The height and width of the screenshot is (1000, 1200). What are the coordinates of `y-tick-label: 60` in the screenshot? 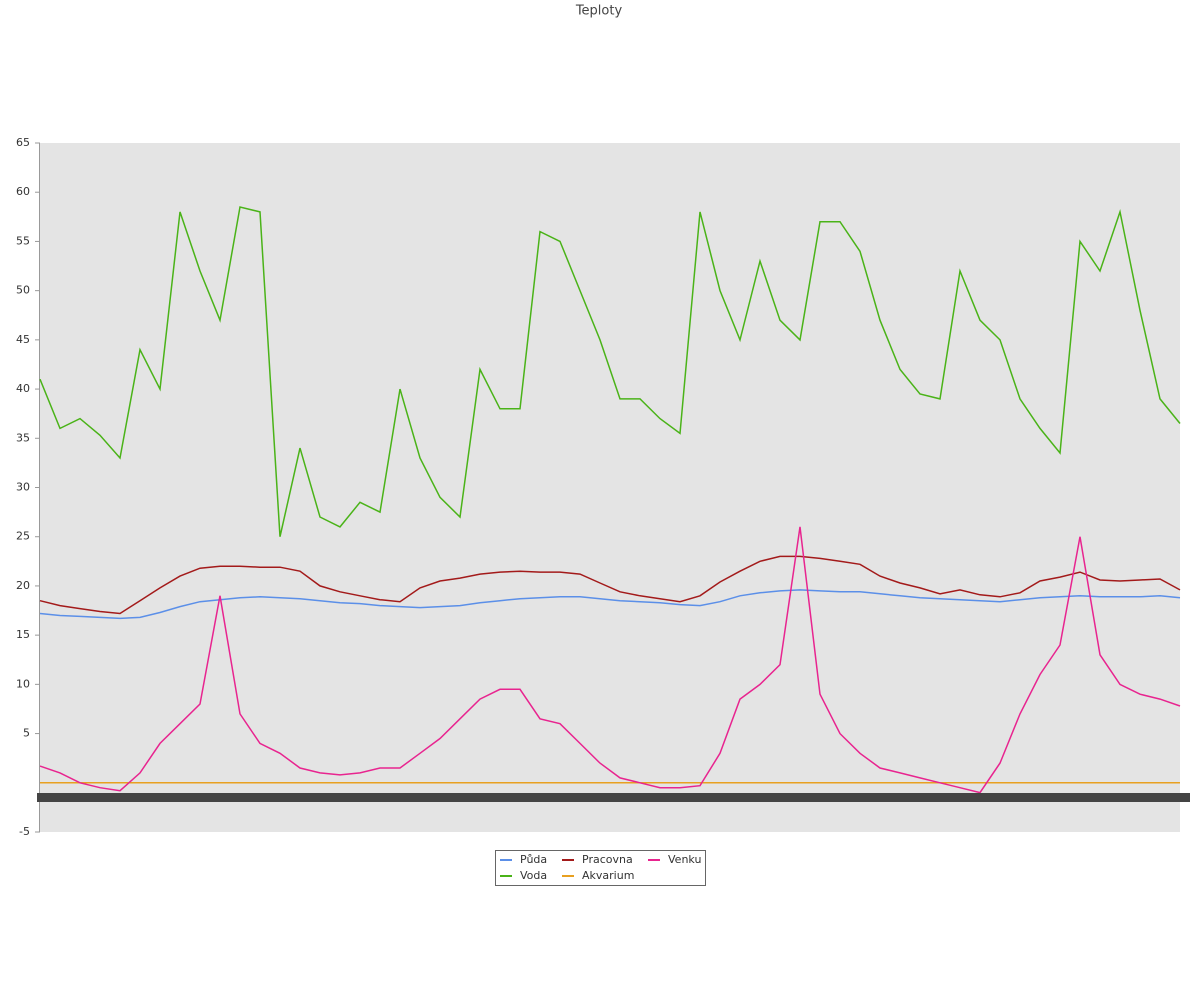 It's located at (23, 191).